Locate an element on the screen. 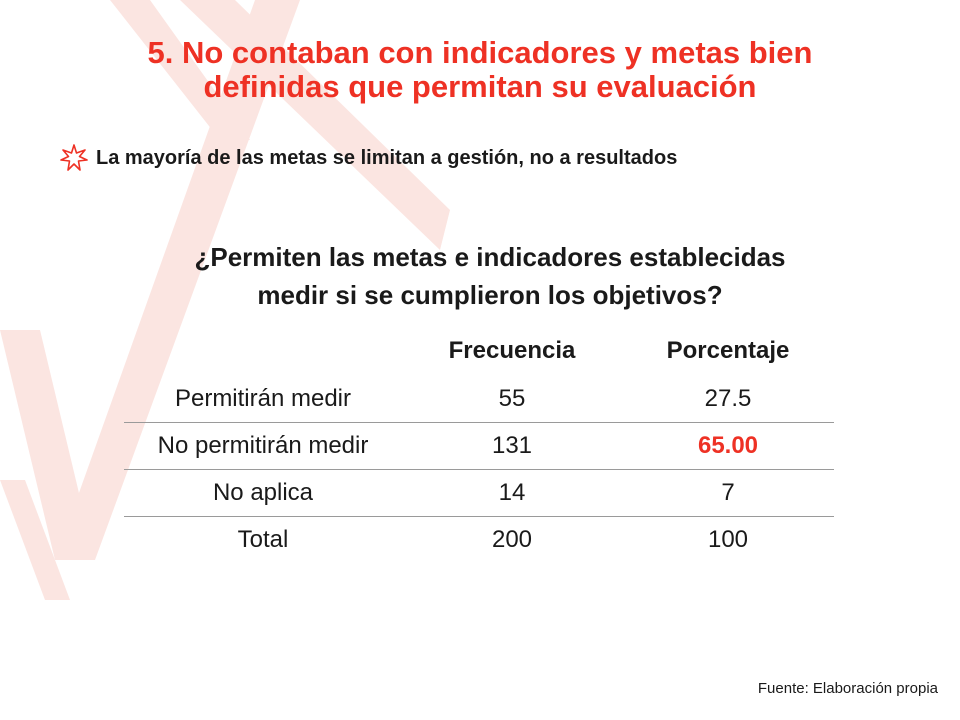 The image size is (960, 720). row-porcentaje: 100 is located at coordinates (728, 539).